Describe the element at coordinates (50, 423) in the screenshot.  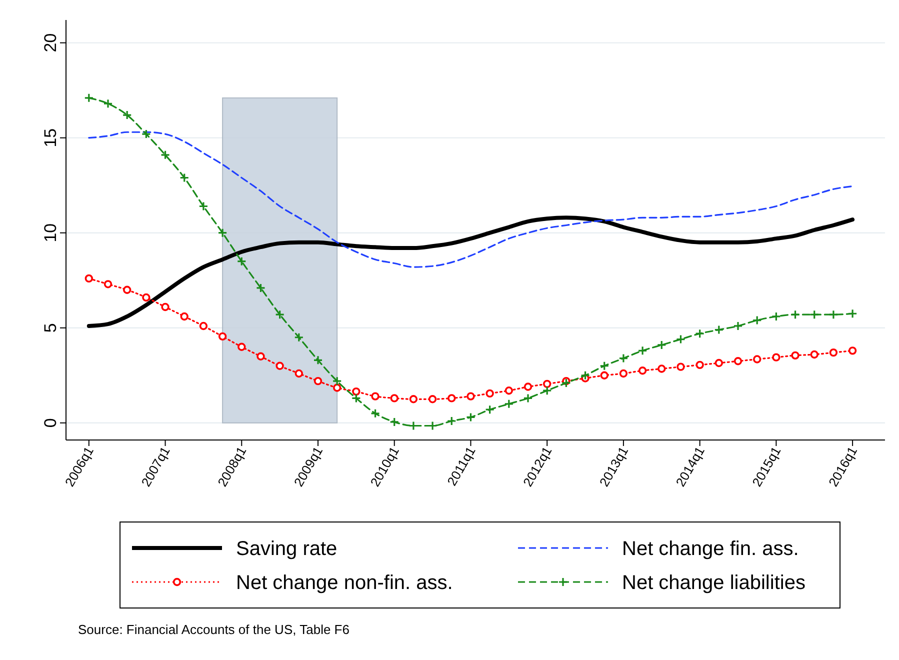
I see `y-tick-label: 0` at that location.